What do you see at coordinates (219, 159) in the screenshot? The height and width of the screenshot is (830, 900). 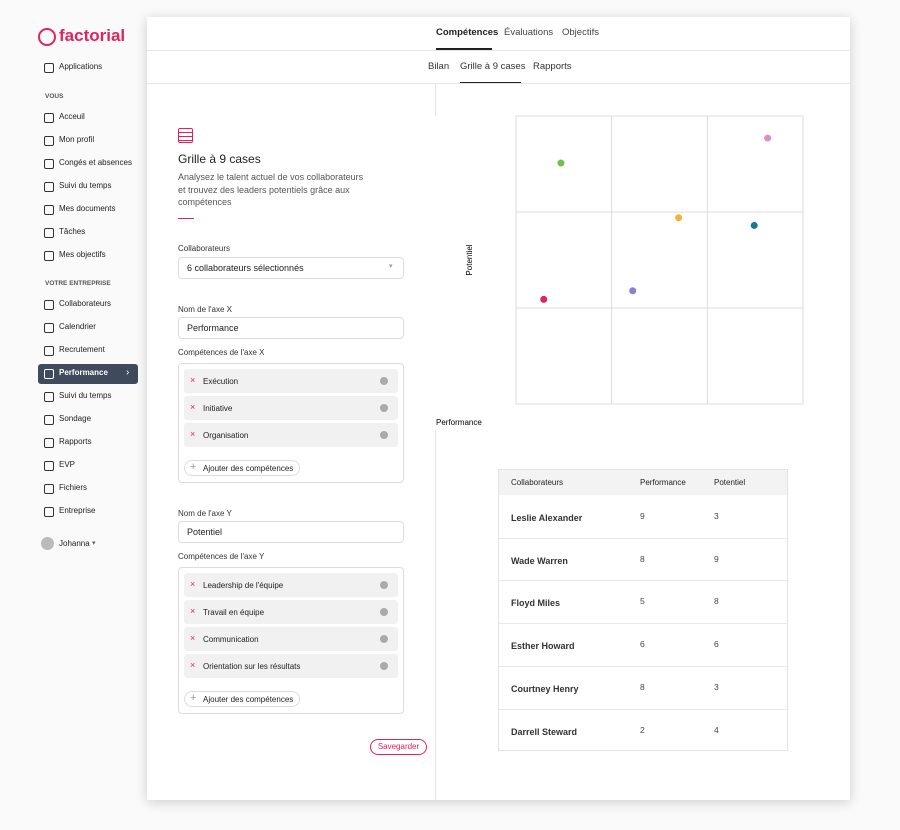 I see `form-title: Grille à 9 cases` at bounding box center [219, 159].